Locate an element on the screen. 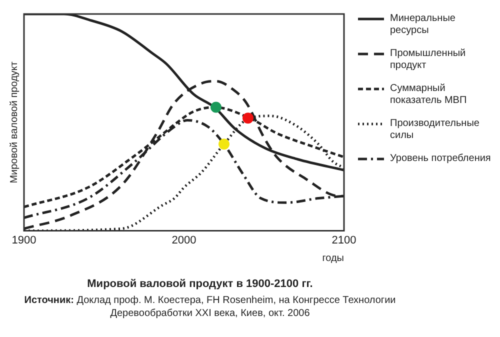 Image resolution: width=500 pixels, height=337 pixels. legend-label: Суммарный показатель МВП is located at coordinates (428, 94).